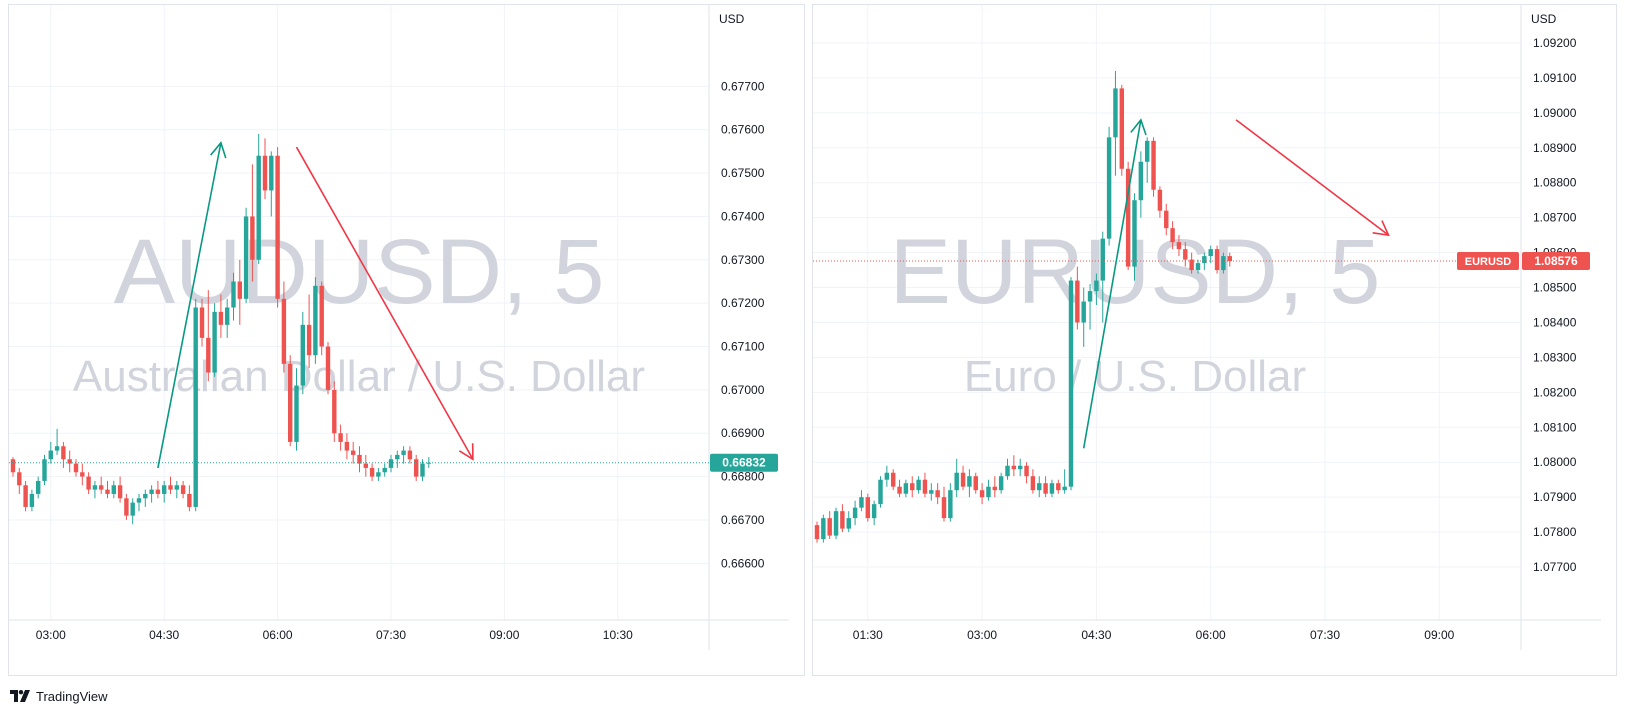 The width and height of the screenshot is (1625, 713). Describe the element at coordinates (218, 150) in the screenshot. I see `arrow-head` at that location.